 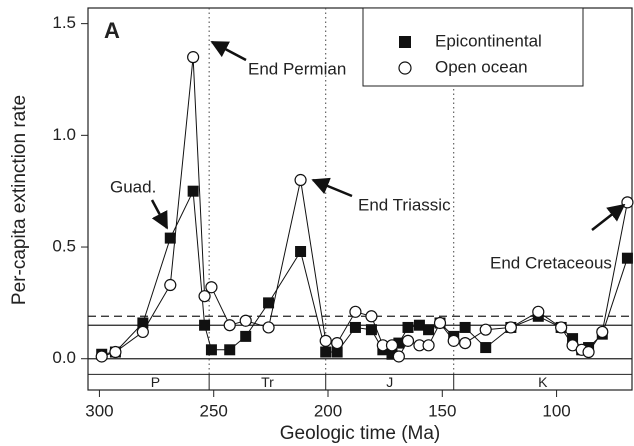 What do you see at coordinates (481, 66) in the screenshot?
I see `legend-label: Open ocean` at bounding box center [481, 66].